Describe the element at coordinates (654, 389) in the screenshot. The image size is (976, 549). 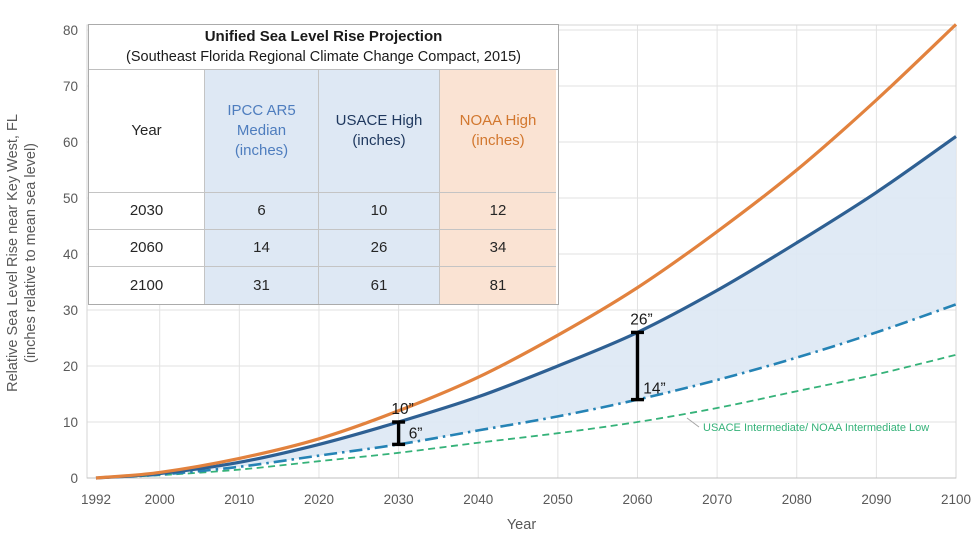
I see `annotation-bottom-label: 14”` at that location.